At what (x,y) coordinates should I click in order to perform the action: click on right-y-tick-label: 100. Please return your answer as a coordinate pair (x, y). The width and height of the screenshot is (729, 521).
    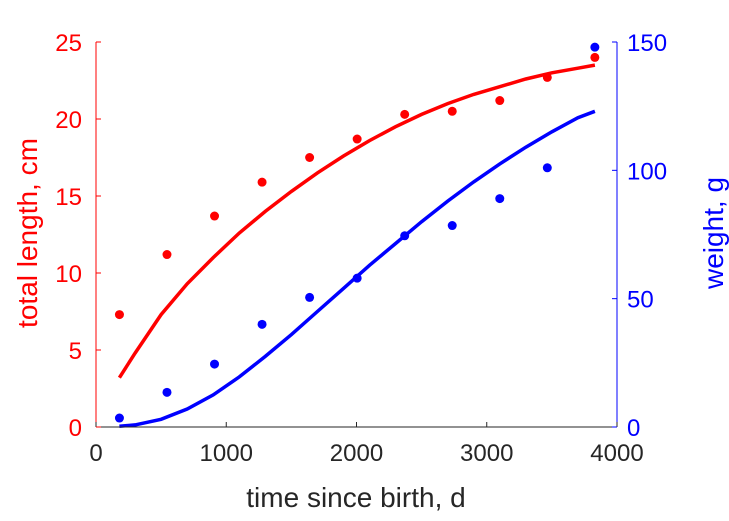
    Looking at the image, I should click on (647, 171).